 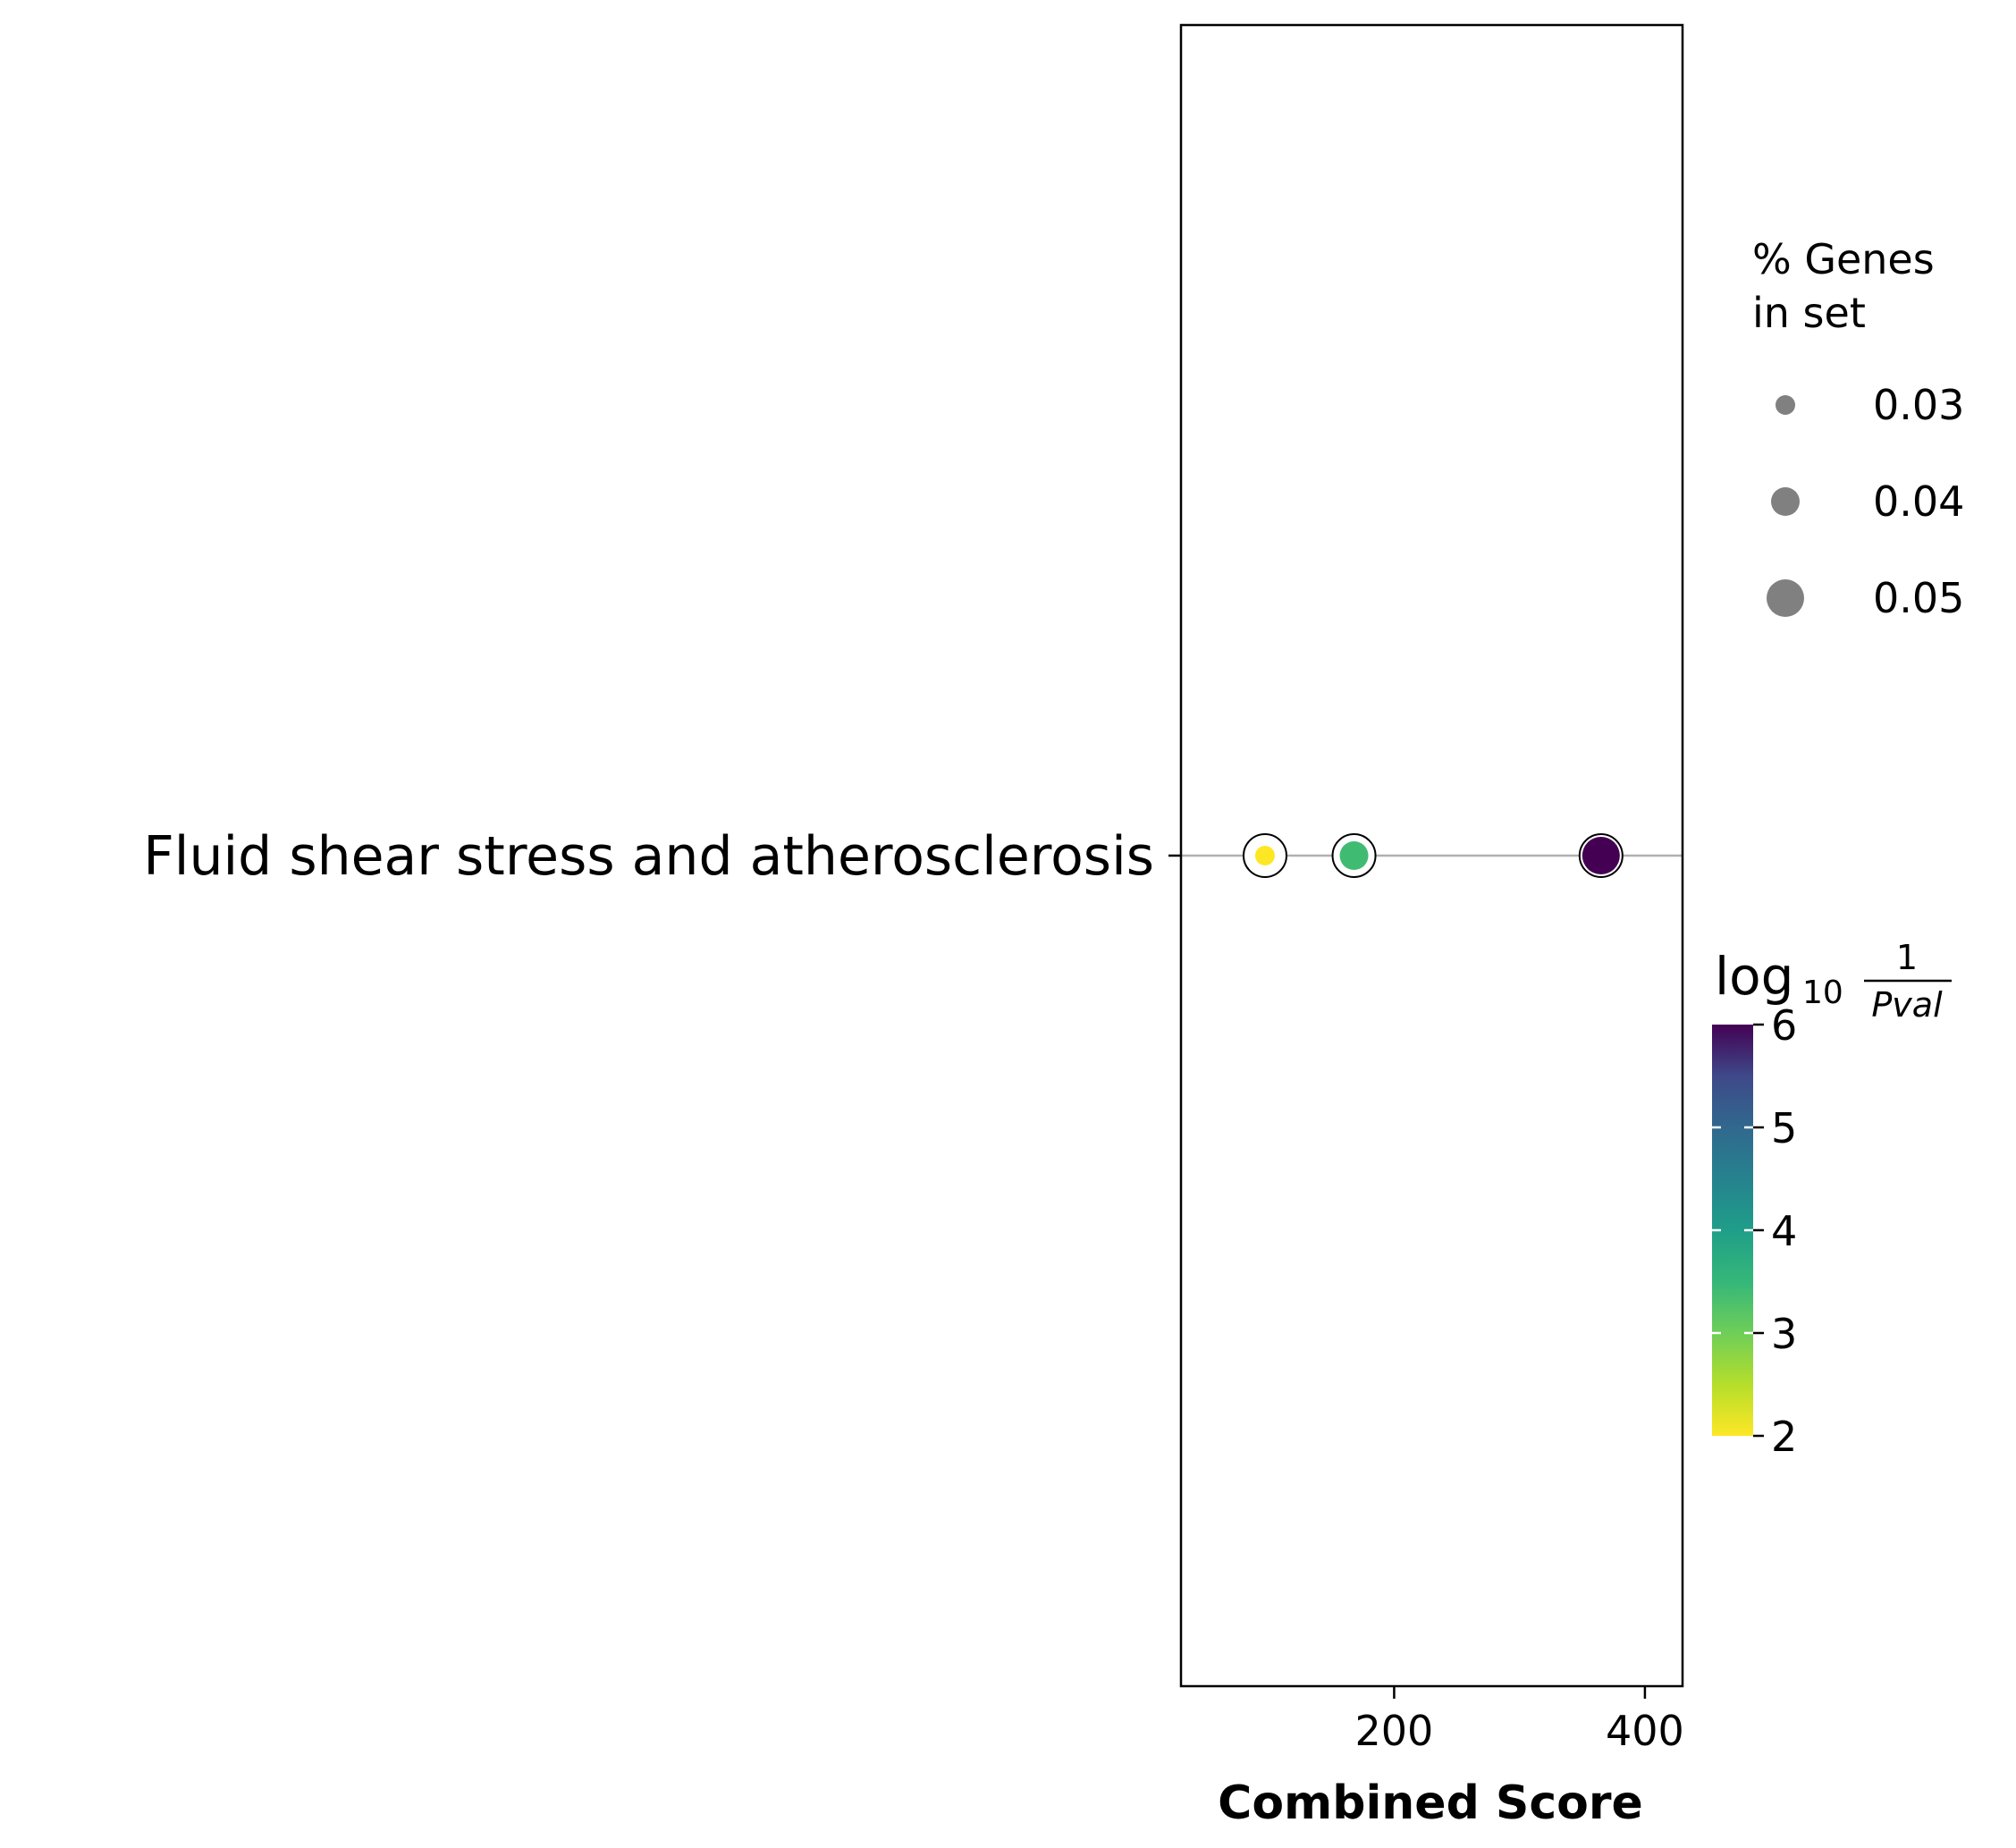 What do you see at coordinates (1784, 1128) in the screenshot?
I see `colorbar-tick-label: 5` at bounding box center [1784, 1128].